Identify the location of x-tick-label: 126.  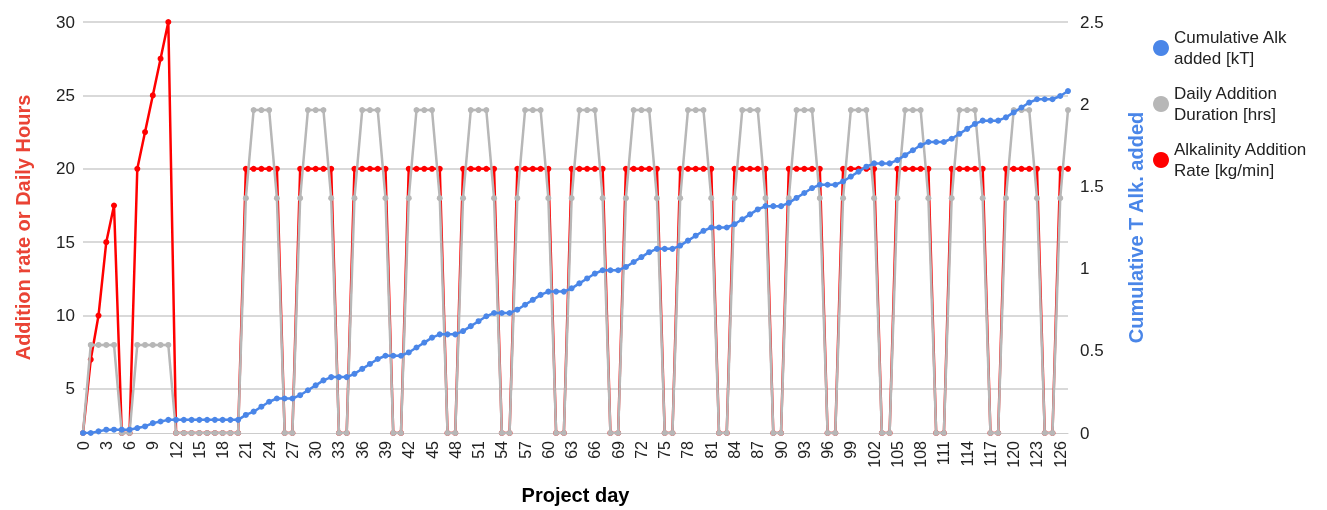
(1060, 454).